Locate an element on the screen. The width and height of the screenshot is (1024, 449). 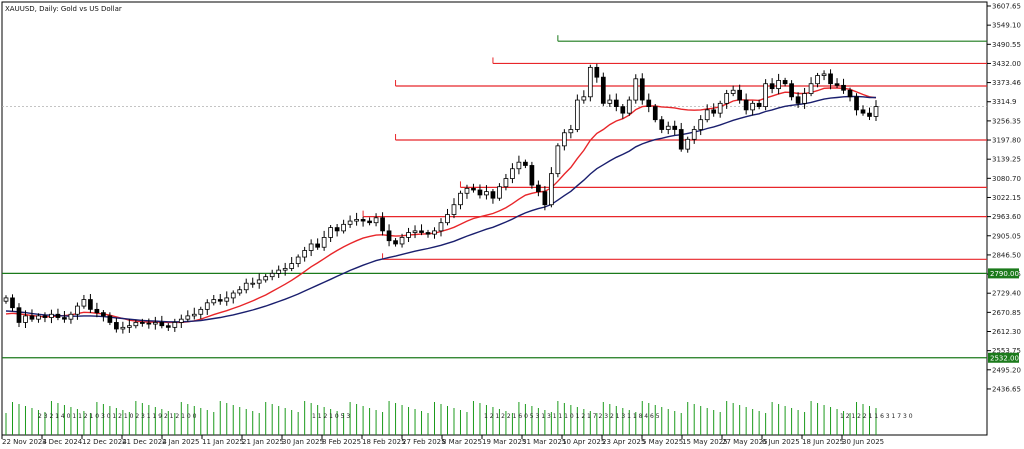
volume-bars is located at coordinates (441, 418).